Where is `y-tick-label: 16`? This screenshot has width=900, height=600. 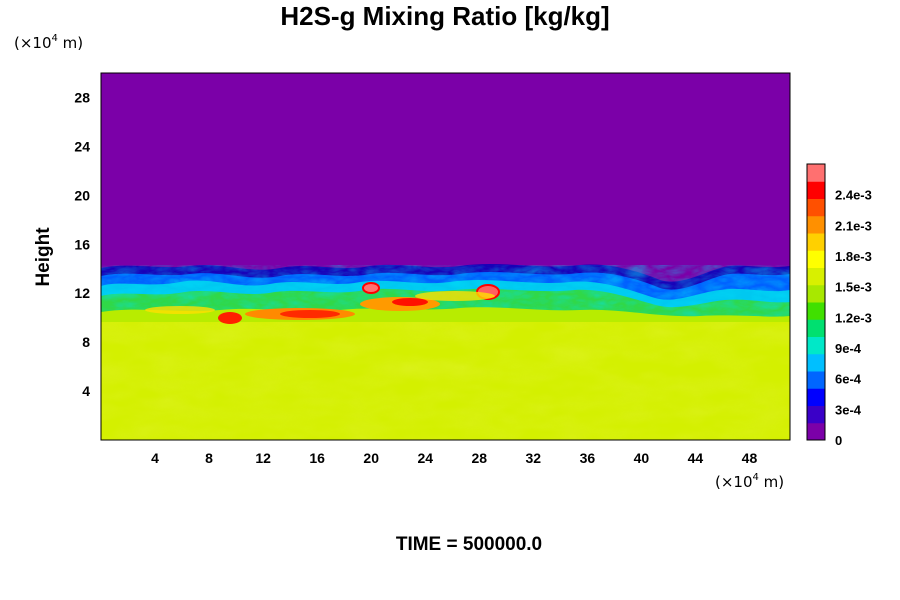
y-tick-label: 16 is located at coordinates (82, 244).